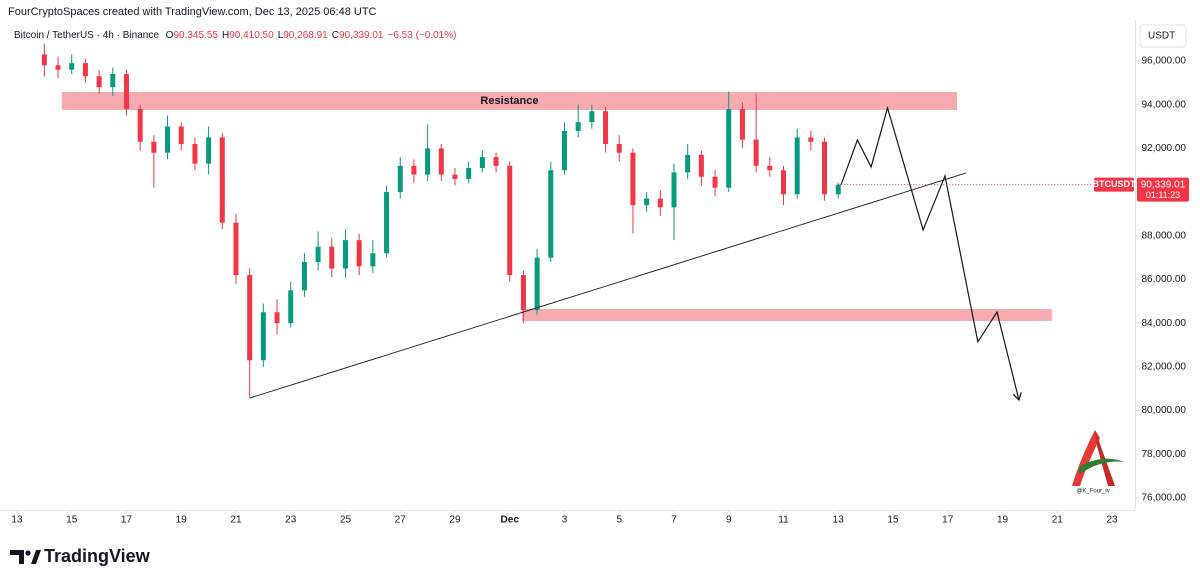  I want to click on x-tick-label: 27, so click(401, 520).